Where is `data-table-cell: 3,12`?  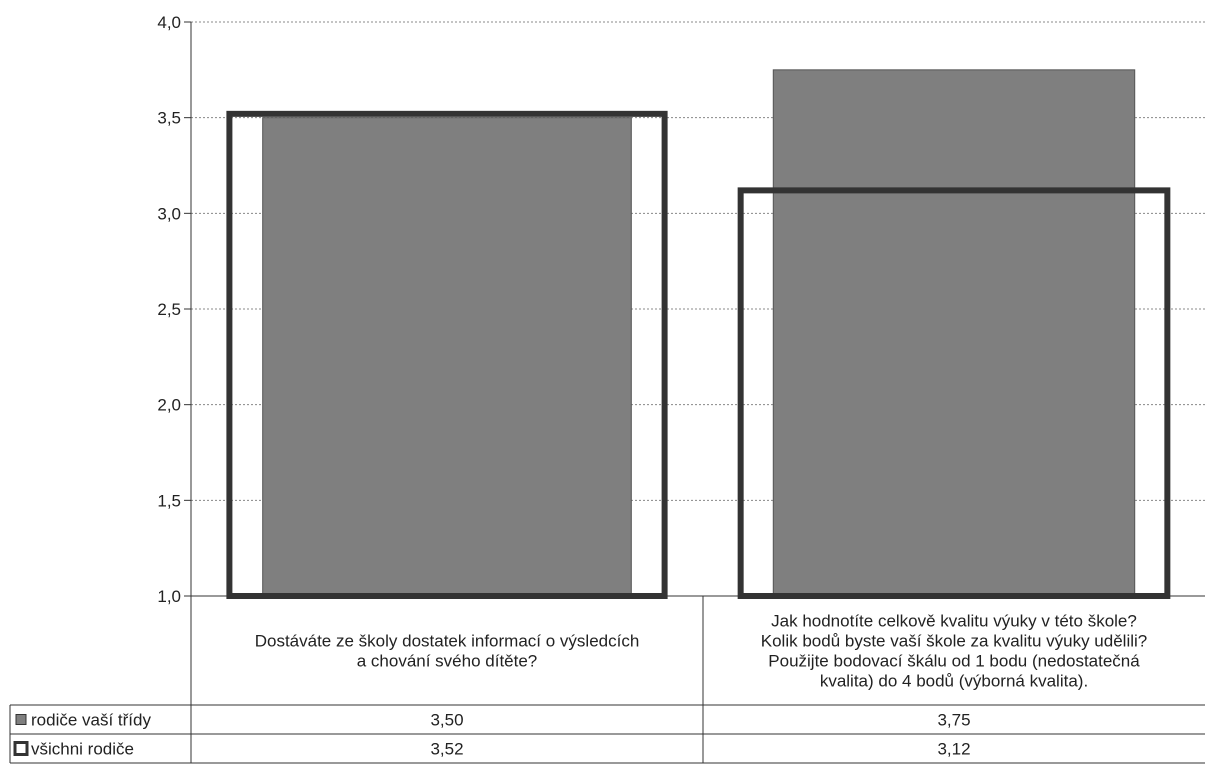
data-table-cell: 3,12 is located at coordinates (953, 749).